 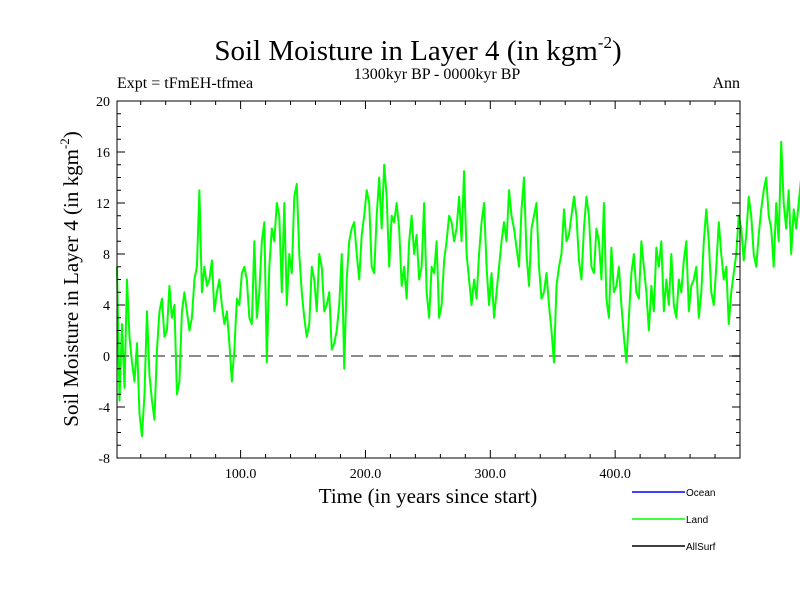 I want to click on subtitle-right: Ann, so click(x=726, y=83).